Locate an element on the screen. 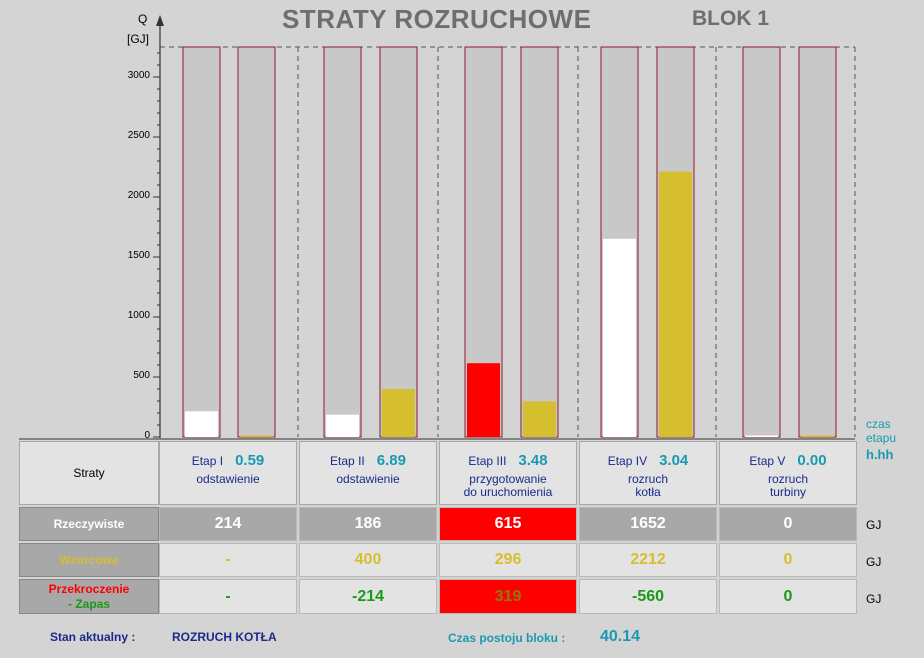 The image size is (924, 658). wzorcowe-value-stage-1: - is located at coordinates (228, 560).